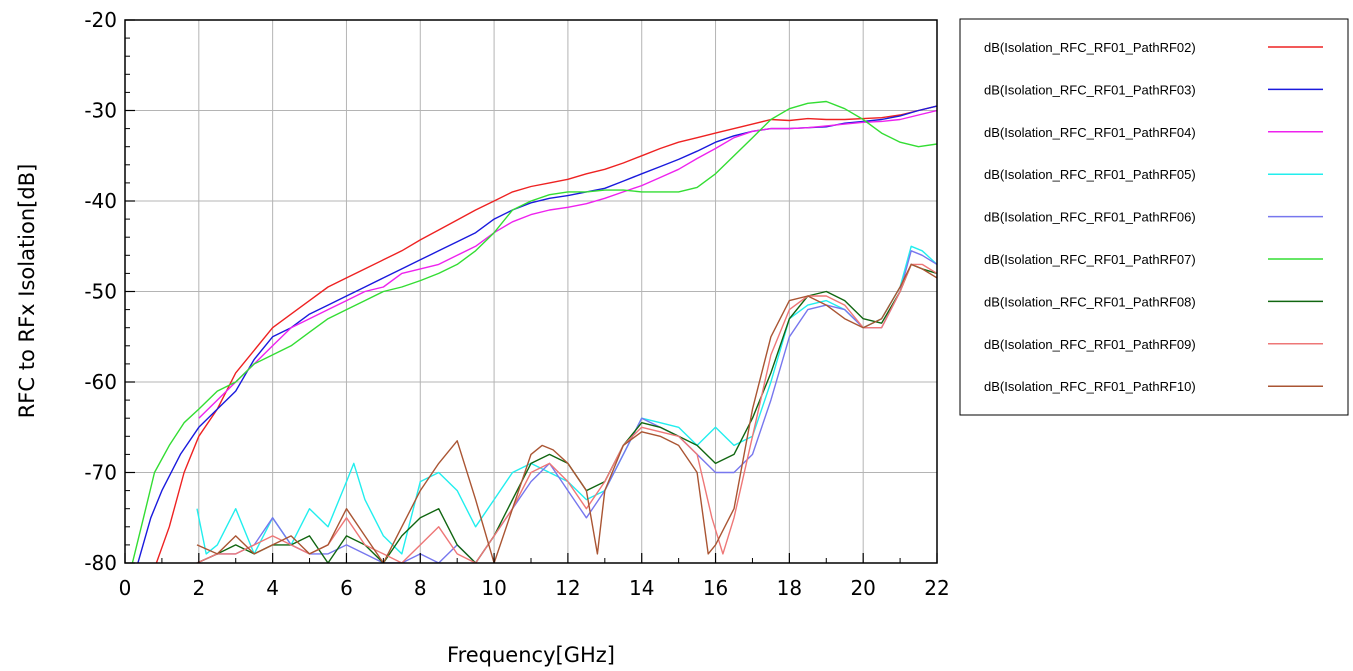 Image resolution: width=1353 pixels, height=671 pixels. What do you see at coordinates (1090, 386) in the screenshot?
I see `legend-label: dB(Isolation_RFC_RF01_PathRF10)` at bounding box center [1090, 386].